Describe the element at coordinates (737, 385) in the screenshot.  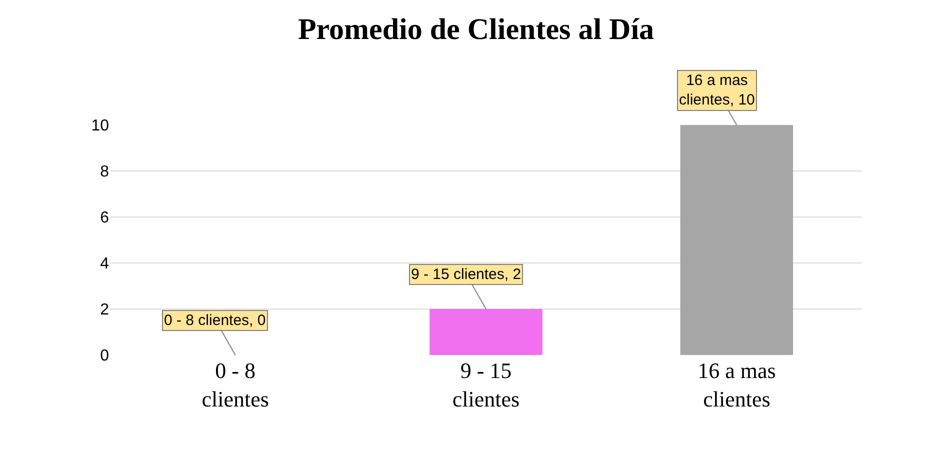
I see `x-tick-label: 16 a mas clientes` at that location.